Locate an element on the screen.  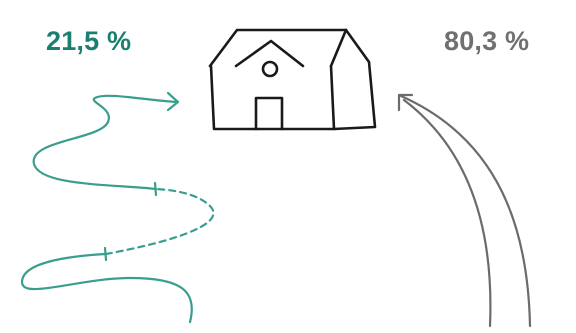
left-percentage-label: 21,5 % is located at coordinates (89, 41).